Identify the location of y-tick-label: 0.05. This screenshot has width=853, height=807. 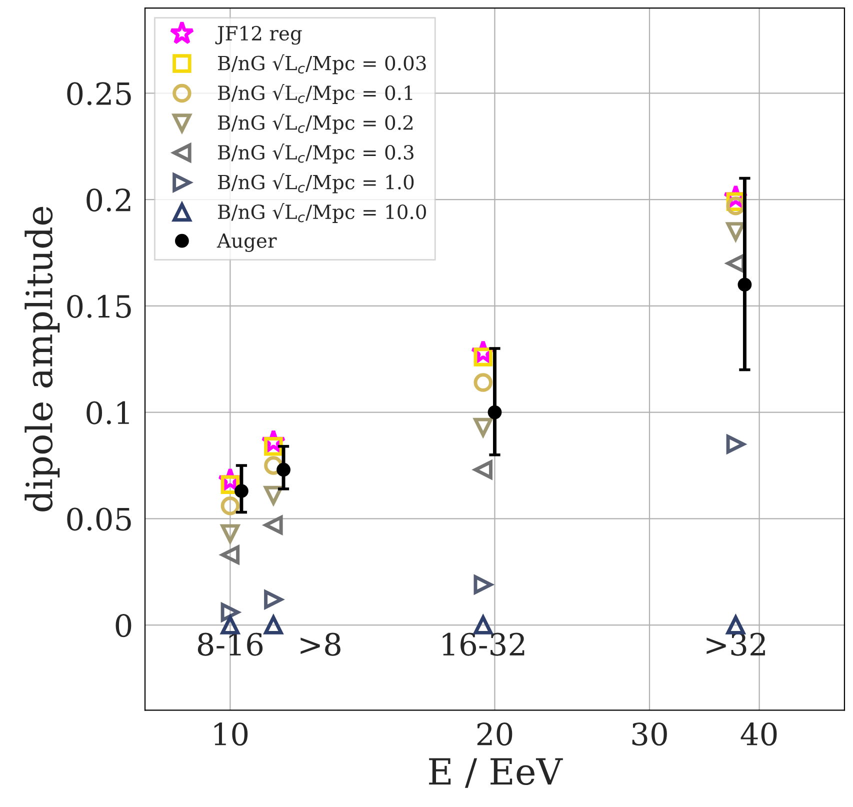
(99, 519).